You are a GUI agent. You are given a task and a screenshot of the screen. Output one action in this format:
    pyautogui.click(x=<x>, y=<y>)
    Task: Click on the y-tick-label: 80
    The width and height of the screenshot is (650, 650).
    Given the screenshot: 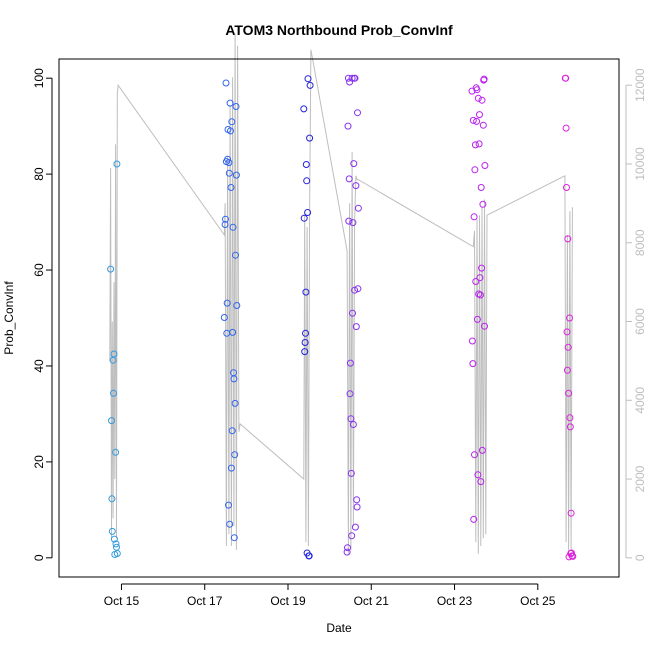 What is the action you would take?
    pyautogui.click(x=39, y=174)
    